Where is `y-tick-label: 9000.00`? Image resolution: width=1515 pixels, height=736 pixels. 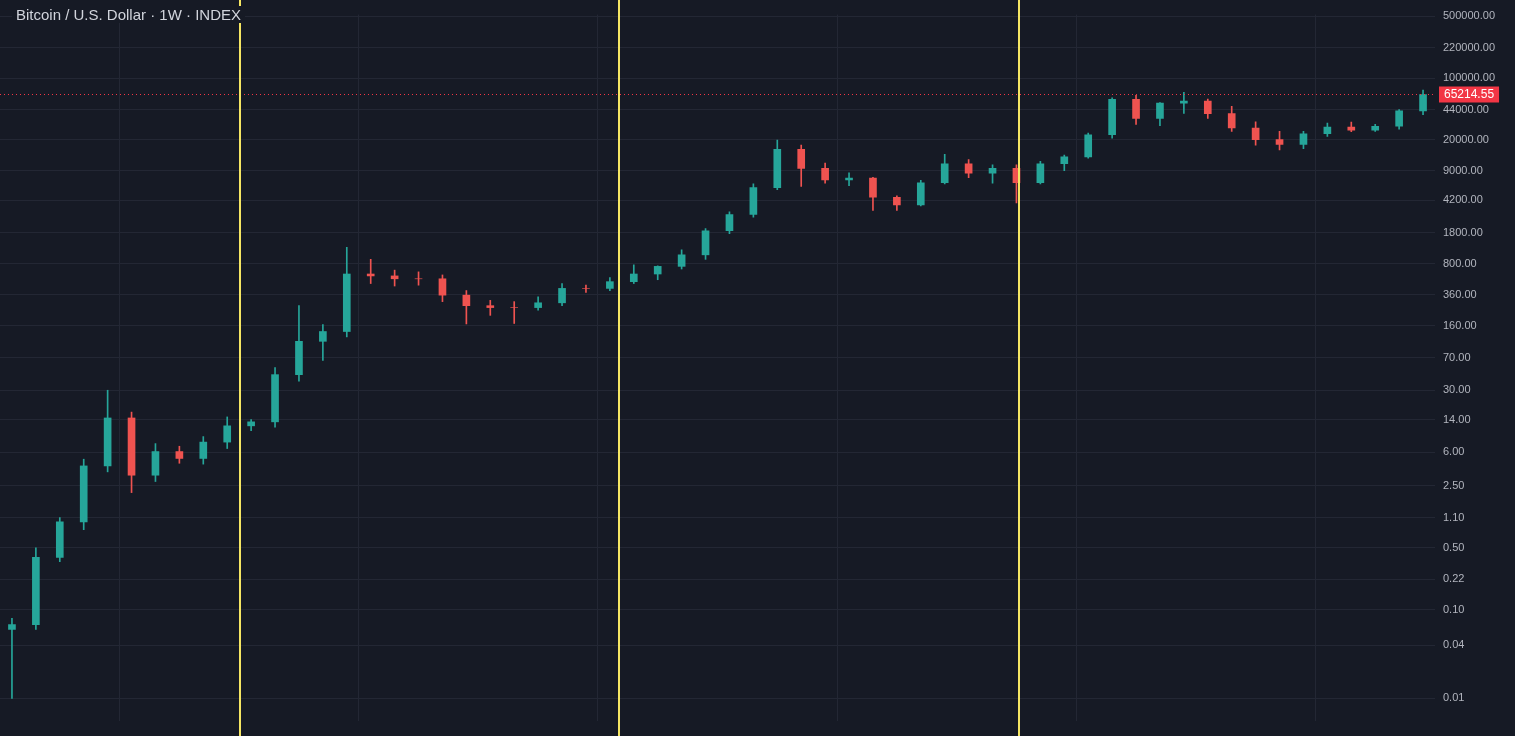
y-tick-label: 9000.00 is located at coordinates (1463, 169).